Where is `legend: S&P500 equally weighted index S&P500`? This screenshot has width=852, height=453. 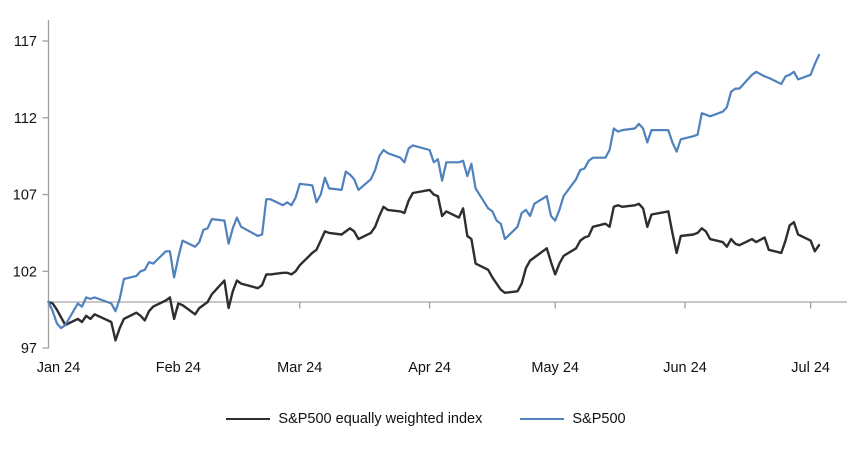
legend: S&P500 equally weighted index S&P500 is located at coordinates (426, 419).